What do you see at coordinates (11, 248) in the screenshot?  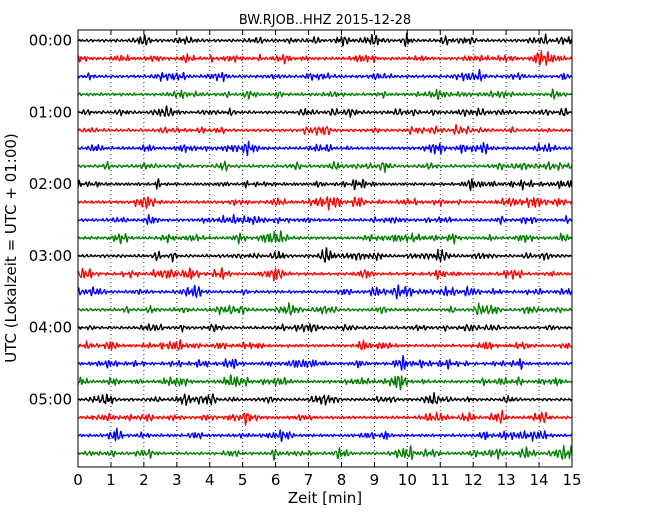 I see `y-axis-label: UTC (Lokalzeit = UTC + 01:00)` at bounding box center [11, 248].